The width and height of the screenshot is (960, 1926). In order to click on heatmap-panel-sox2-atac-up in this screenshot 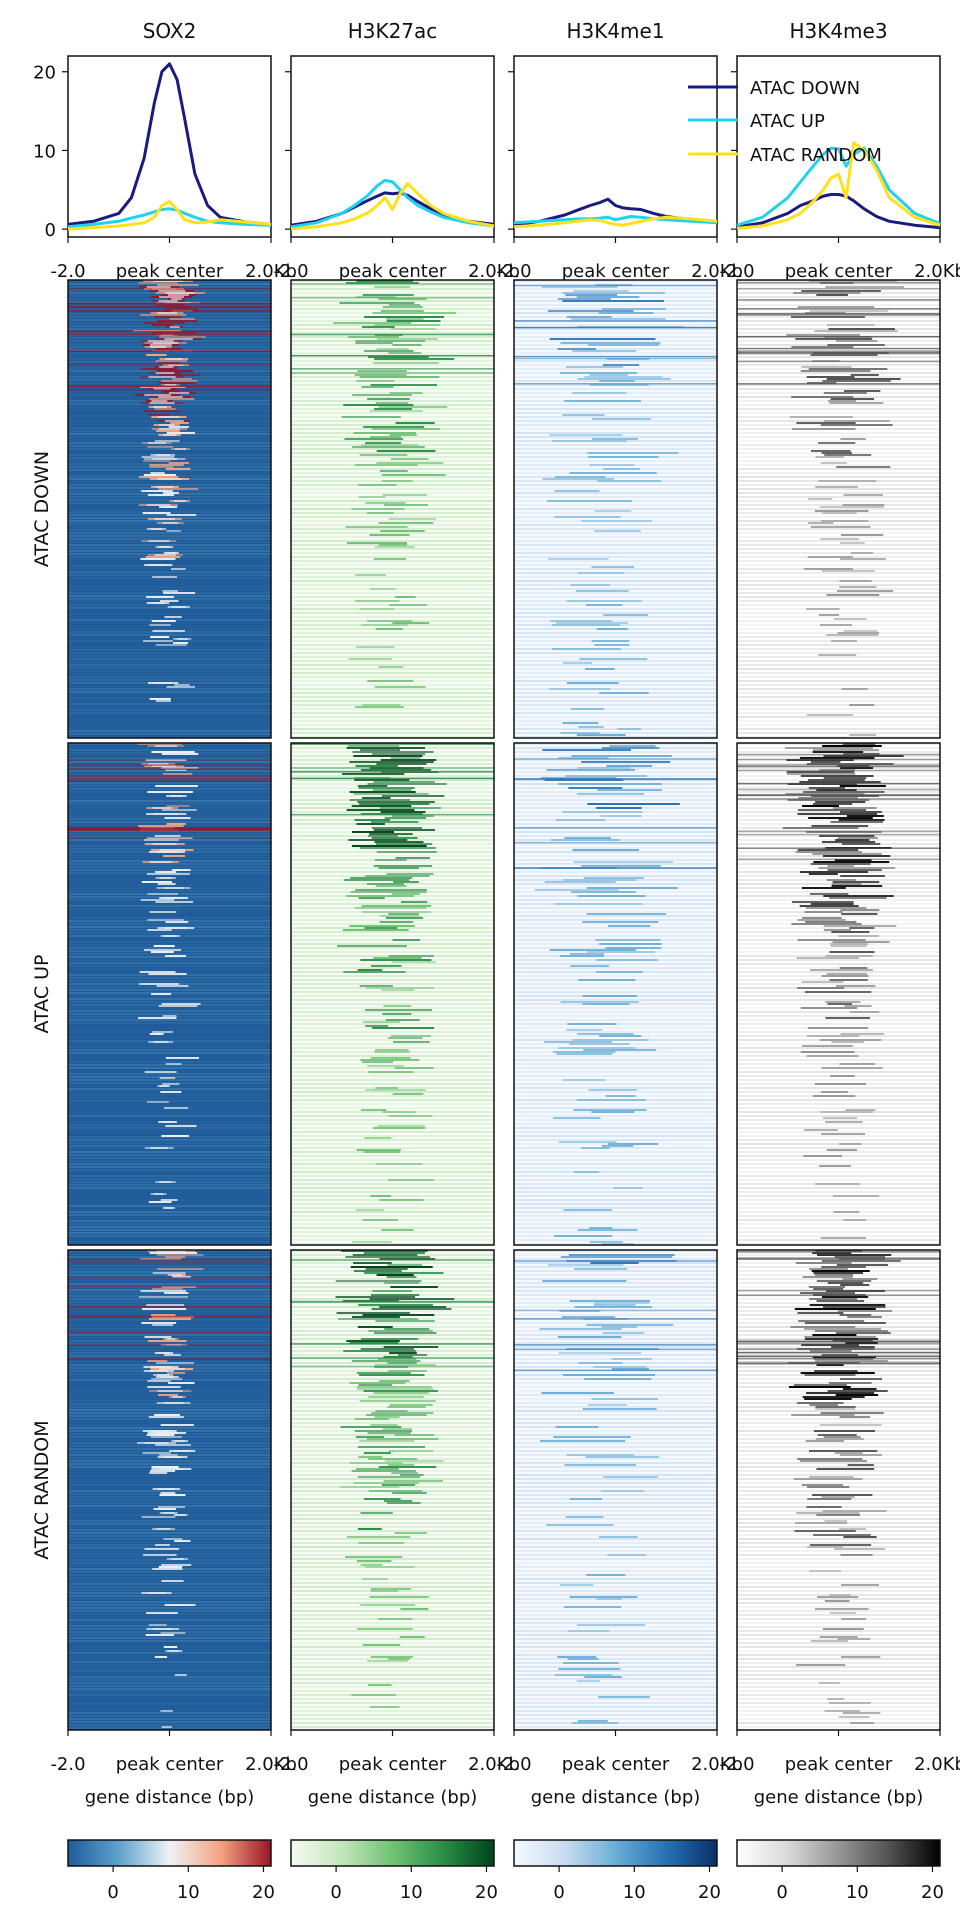, I will do `click(169, 994)`.